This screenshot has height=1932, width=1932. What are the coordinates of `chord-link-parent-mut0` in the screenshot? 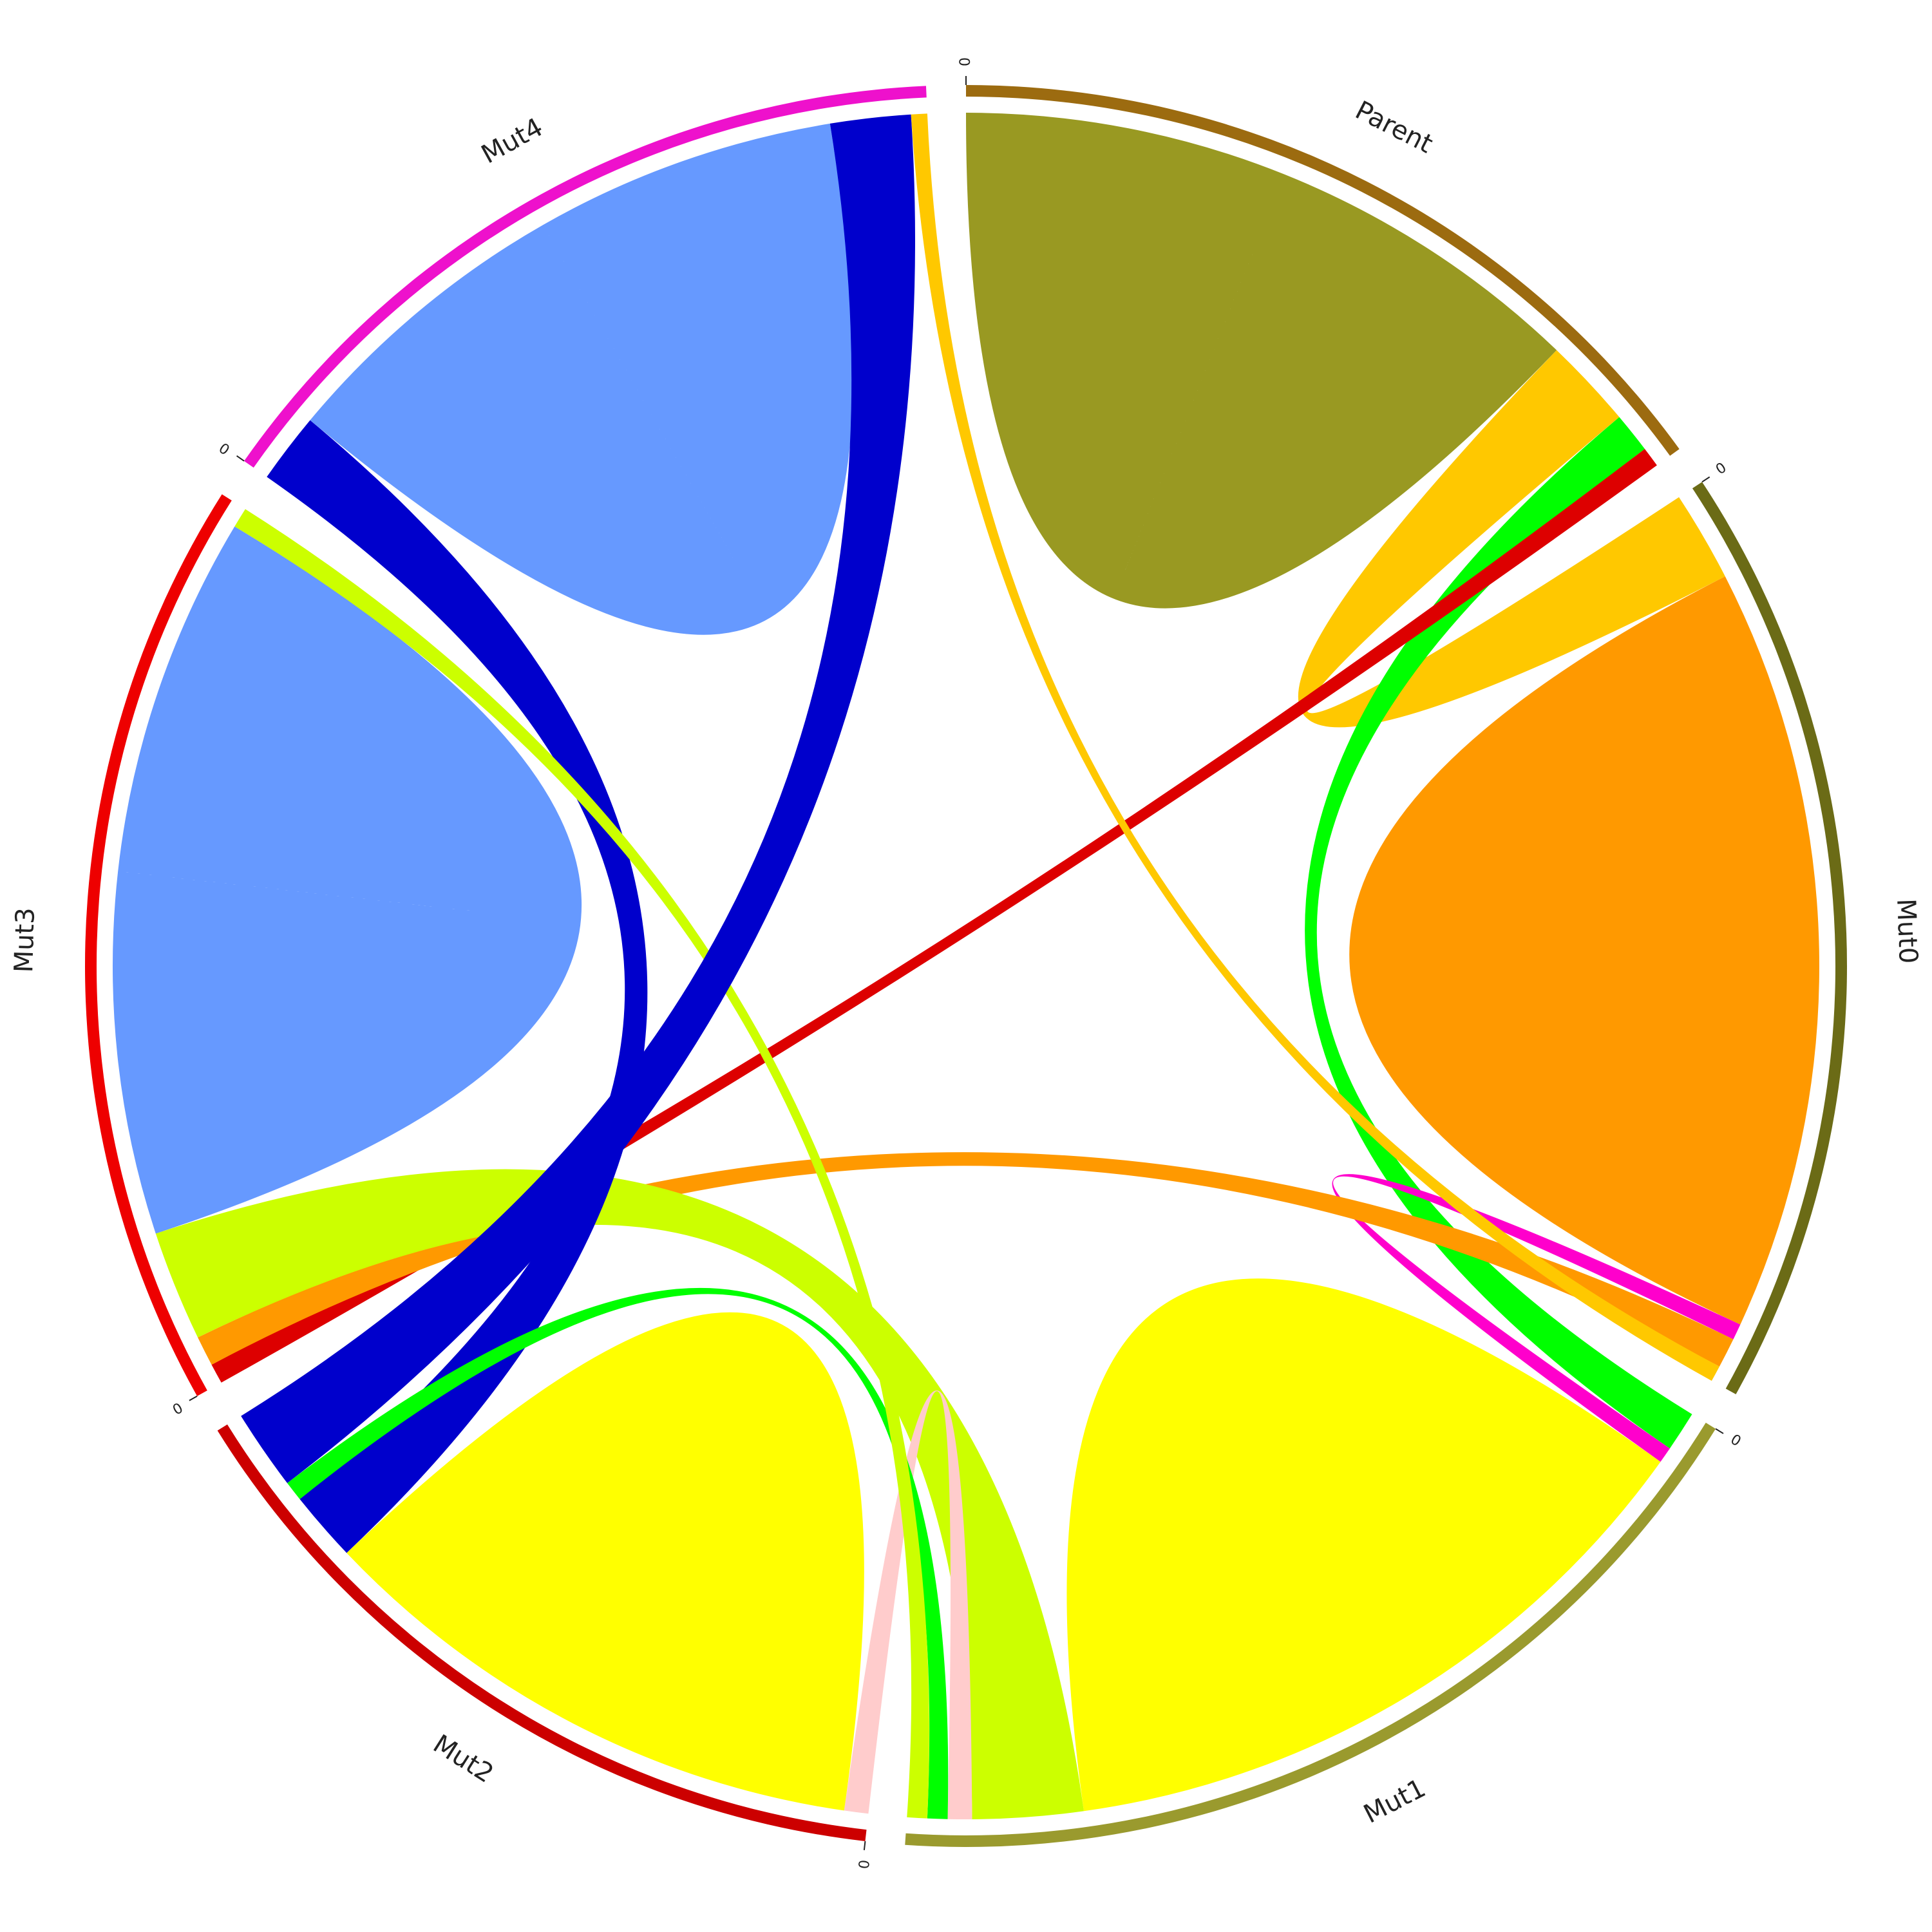 It's located at (1512, 539).